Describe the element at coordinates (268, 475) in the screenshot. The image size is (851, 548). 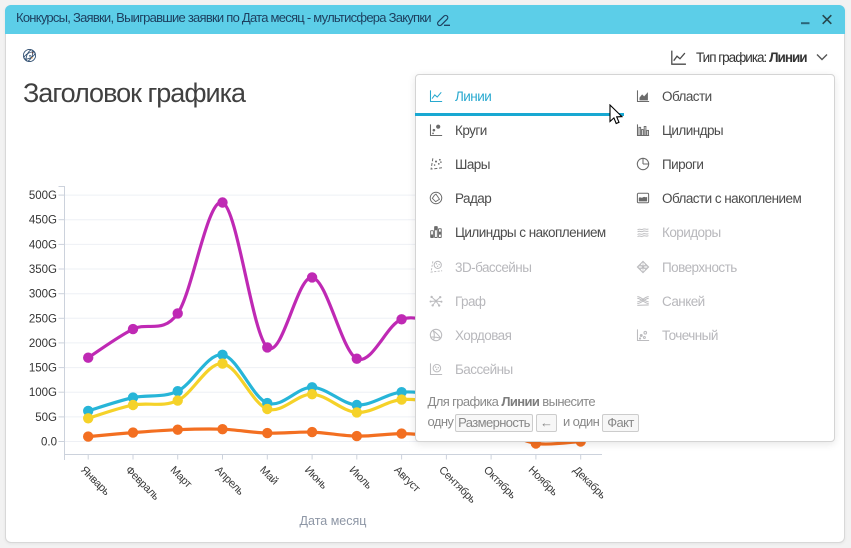
I see `svg-text: Май` at that location.